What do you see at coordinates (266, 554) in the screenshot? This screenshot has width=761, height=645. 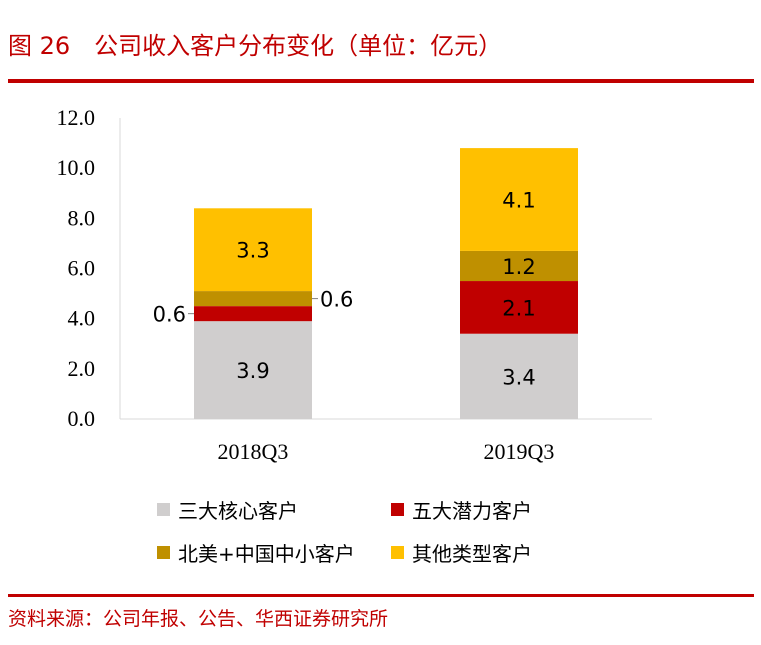 I see `legend-label: 北美+中国中小客户` at bounding box center [266, 554].